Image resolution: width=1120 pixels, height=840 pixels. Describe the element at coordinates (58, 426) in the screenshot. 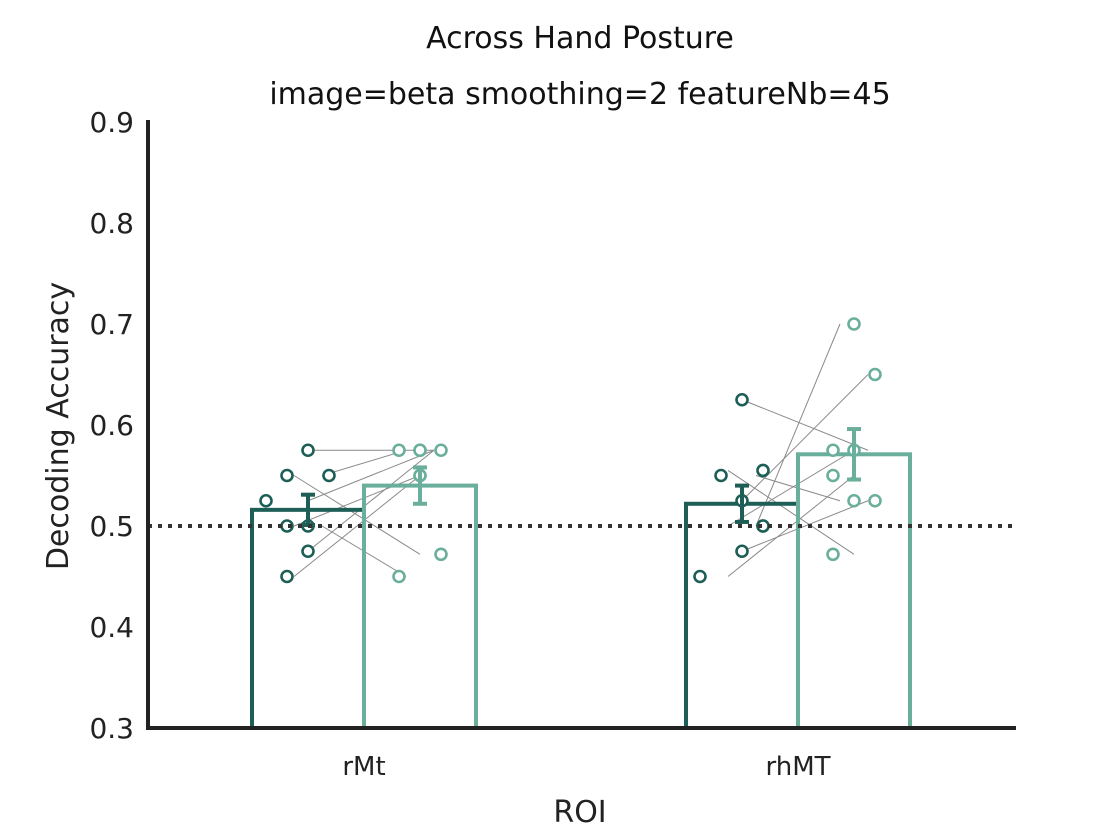

I see `y-axis-label: Decoding Accuracy` at that location.